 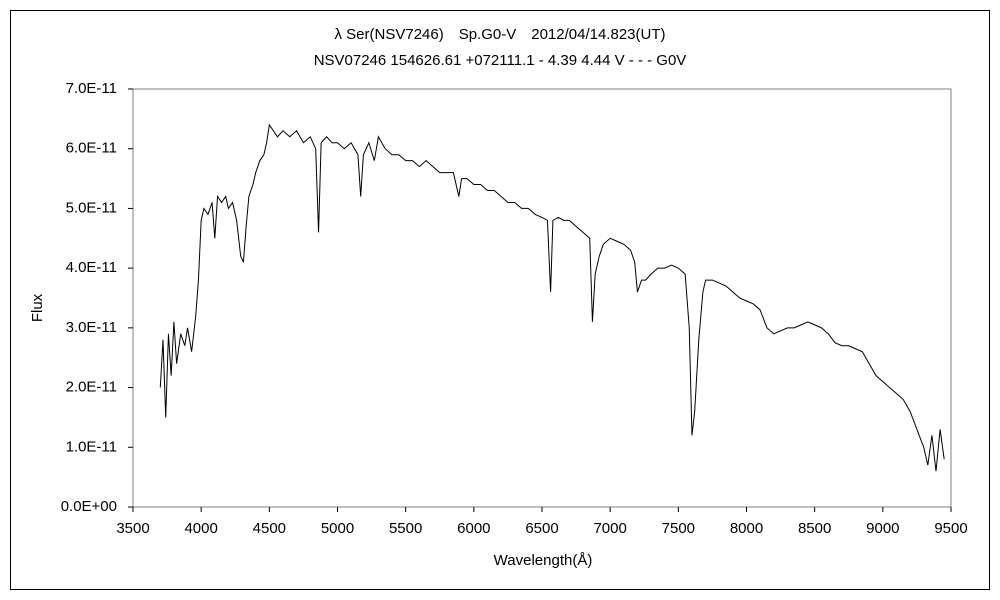 I want to click on y-tick-label: 1.0E-11, so click(x=91, y=446).